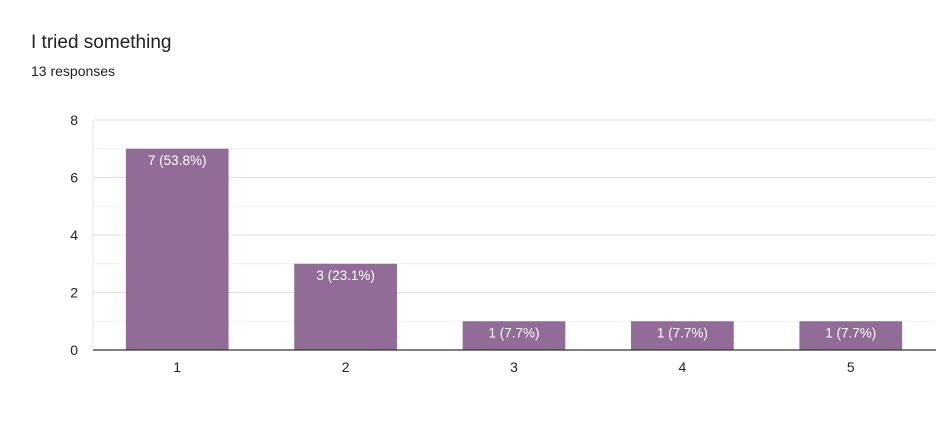 This screenshot has width=936, height=446. I want to click on y-tick-label: 0, so click(74, 350).